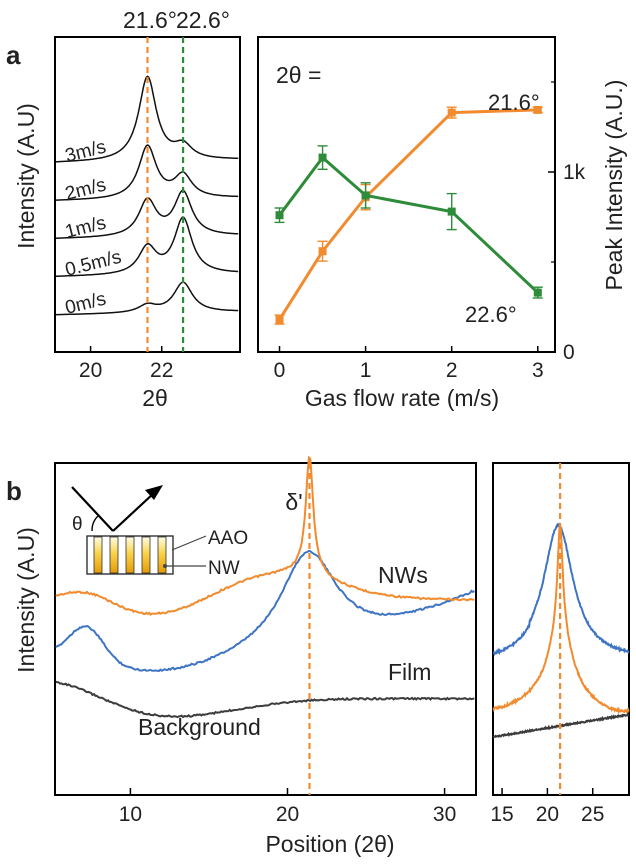 This screenshot has width=636, height=864. Describe the element at coordinates (224, 568) in the screenshot. I see `inset-label-nw: NW` at that location.